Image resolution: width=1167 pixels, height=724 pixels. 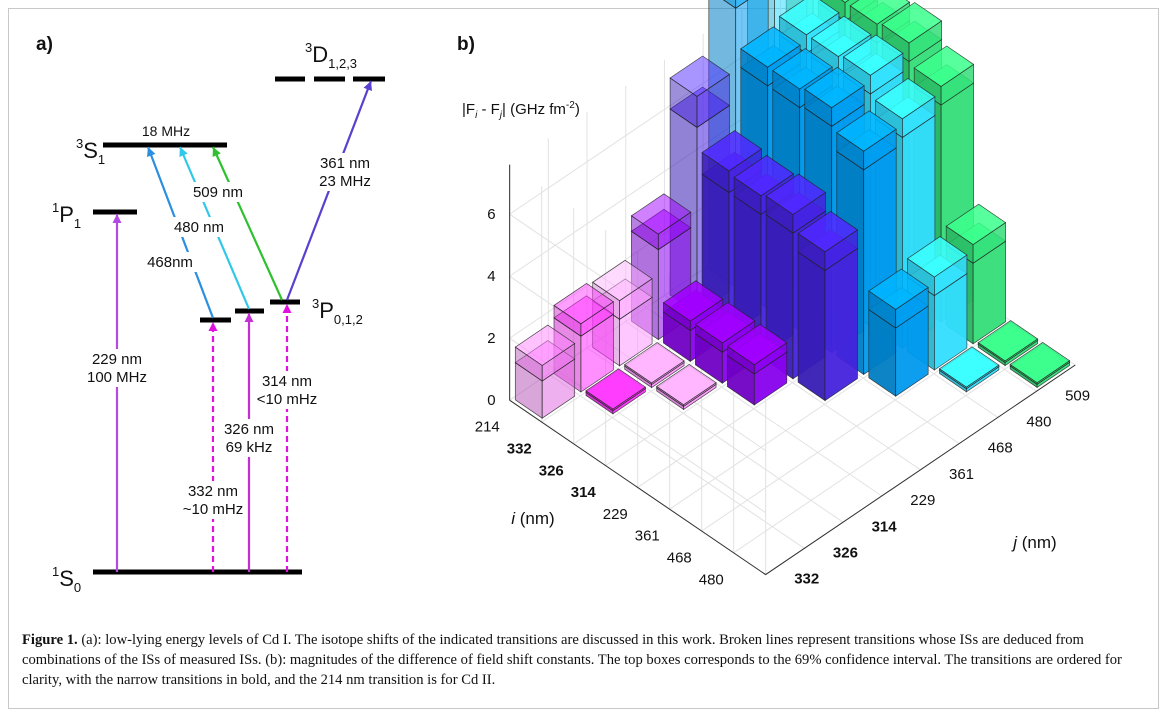 What do you see at coordinates (491, 400) in the screenshot?
I see `z-tick-label: 0` at bounding box center [491, 400].